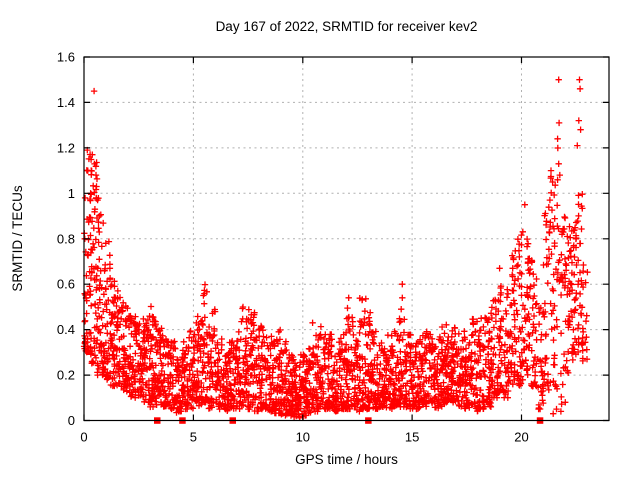 The width and height of the screenshot is (640, 480). Describe the element at coordinates (66, 102) in the screenshot. I see `y-tick-label: 1.4` at that location.